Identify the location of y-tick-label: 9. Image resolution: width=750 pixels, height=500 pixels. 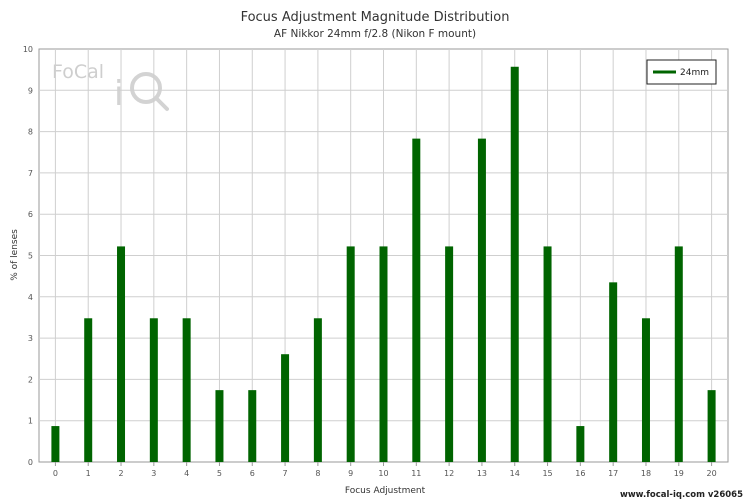
(30, 90).